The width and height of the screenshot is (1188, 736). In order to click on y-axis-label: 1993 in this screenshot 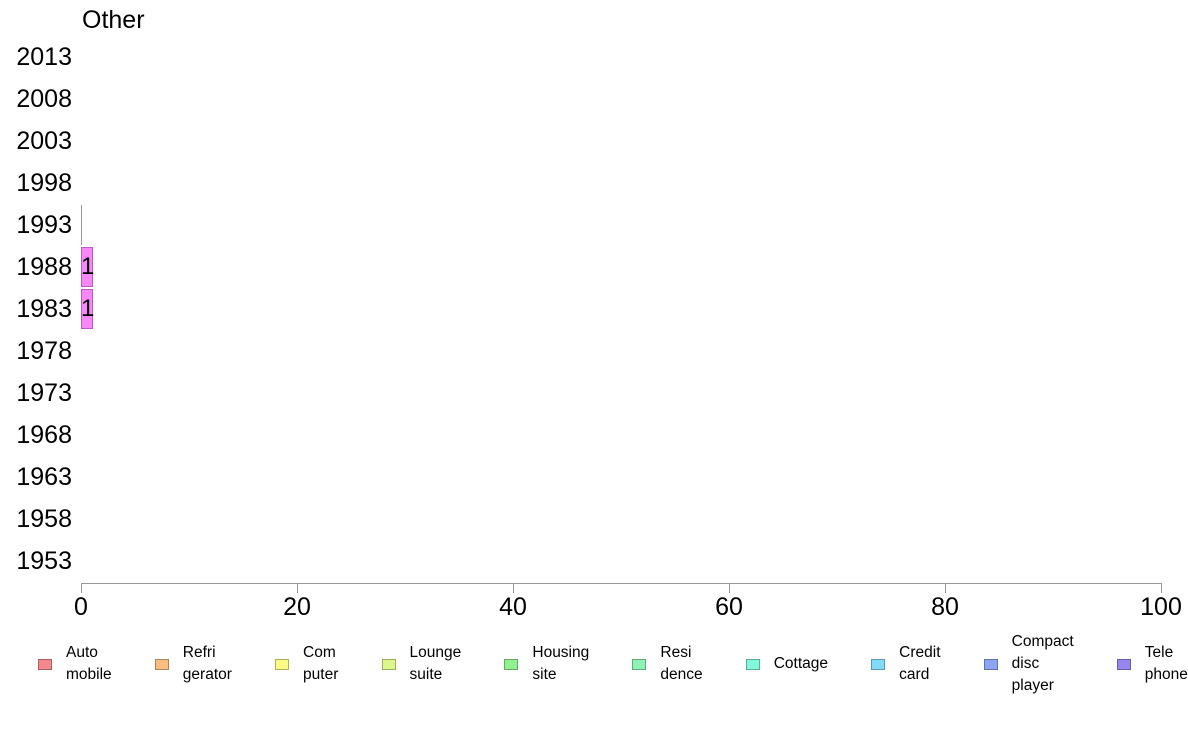, I will do `click(44, 225)`.